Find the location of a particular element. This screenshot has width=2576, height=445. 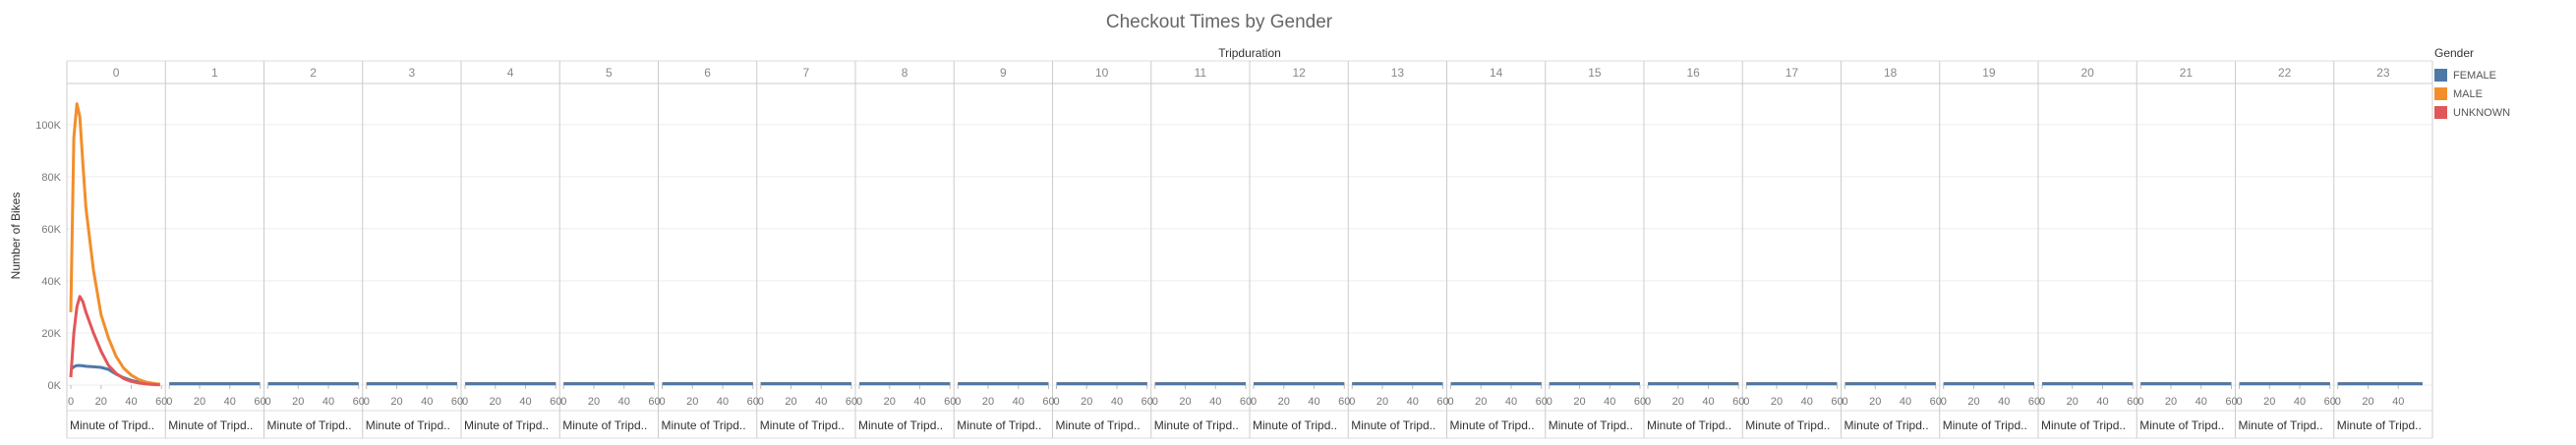

legend-item-unknown: UNKNOWN is located at coordinates (2503, 113).